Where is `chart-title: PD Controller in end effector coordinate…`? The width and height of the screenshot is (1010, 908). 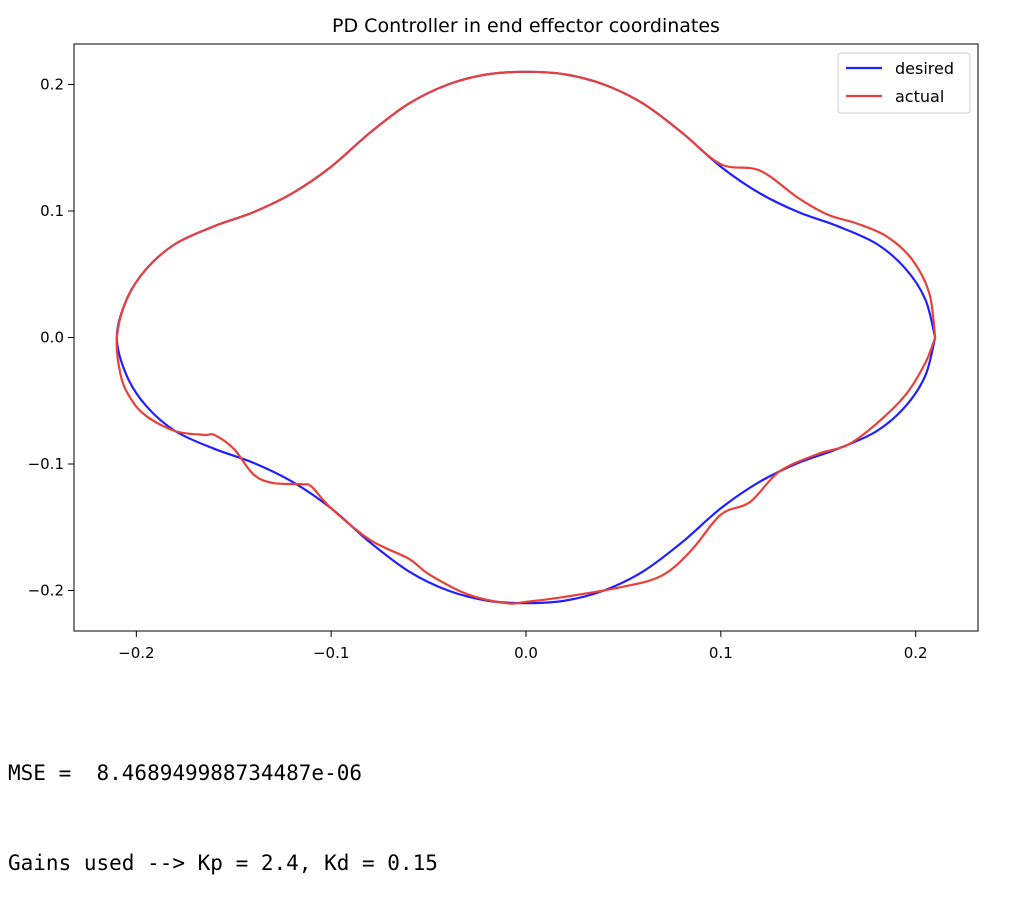 chart-title: PD Controller in end effector coordinate… is located at coordinates (526, 26).